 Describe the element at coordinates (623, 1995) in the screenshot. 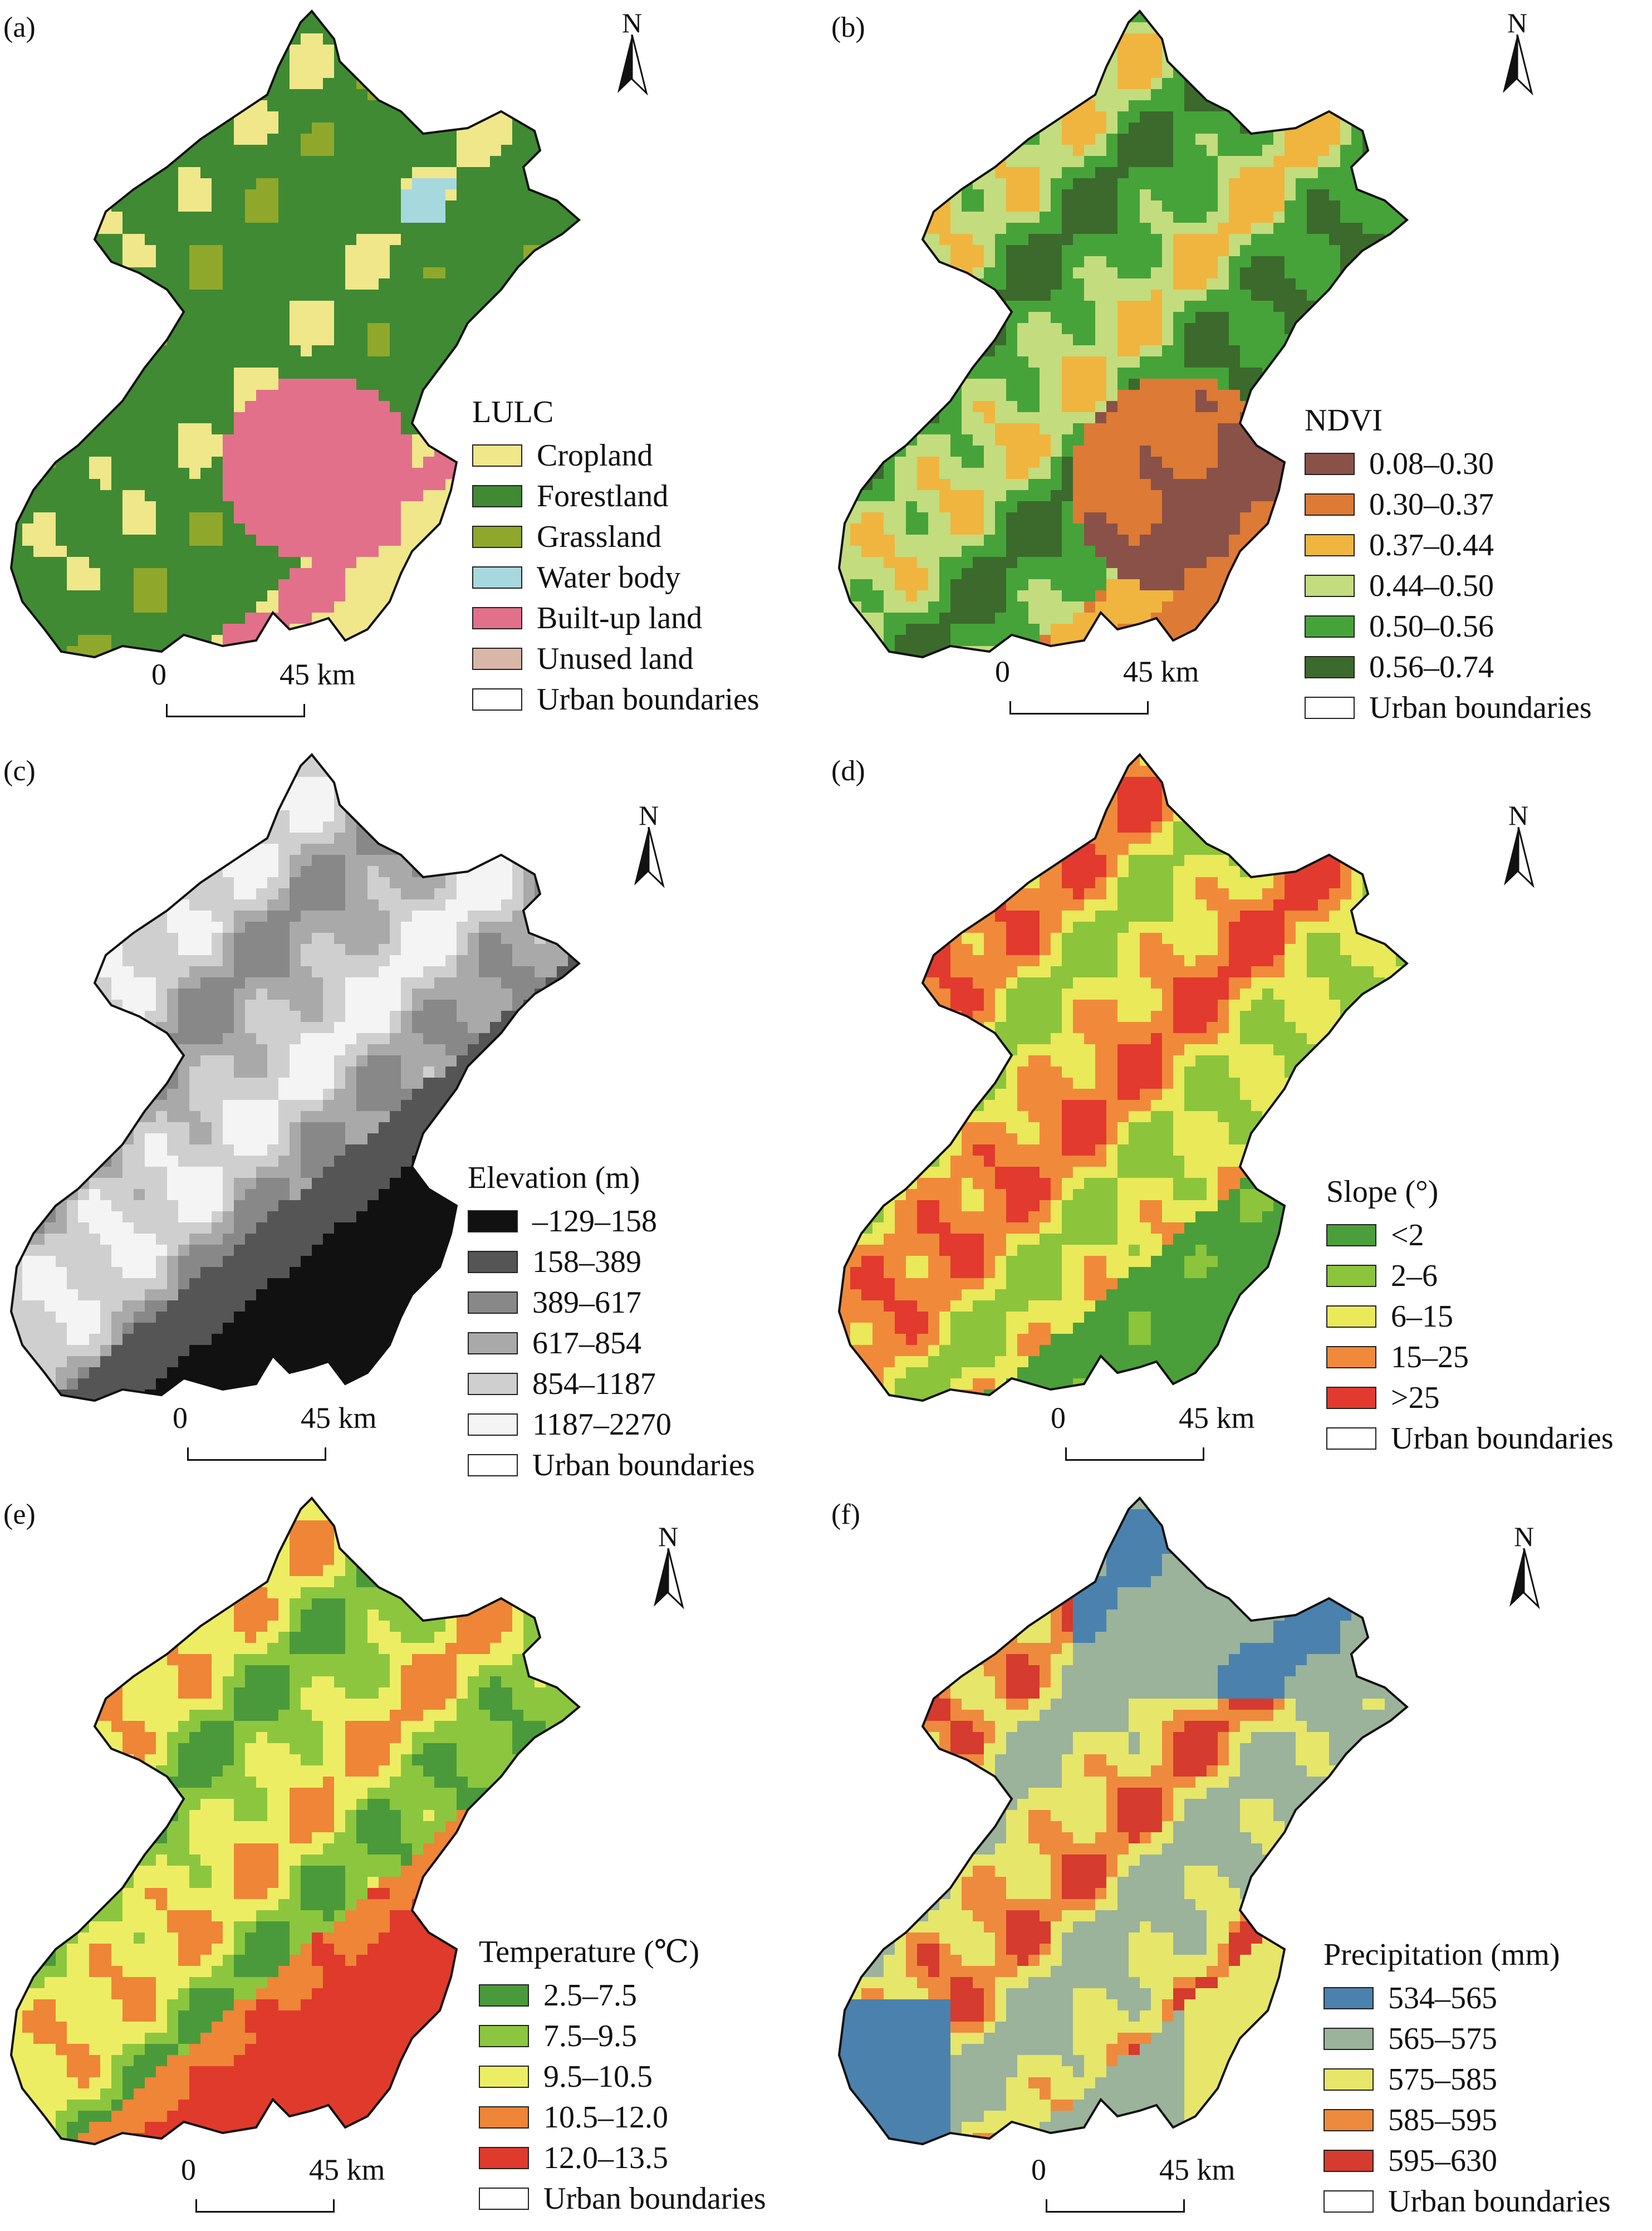

I see `legend-item: 2.5–7.5` at that location.